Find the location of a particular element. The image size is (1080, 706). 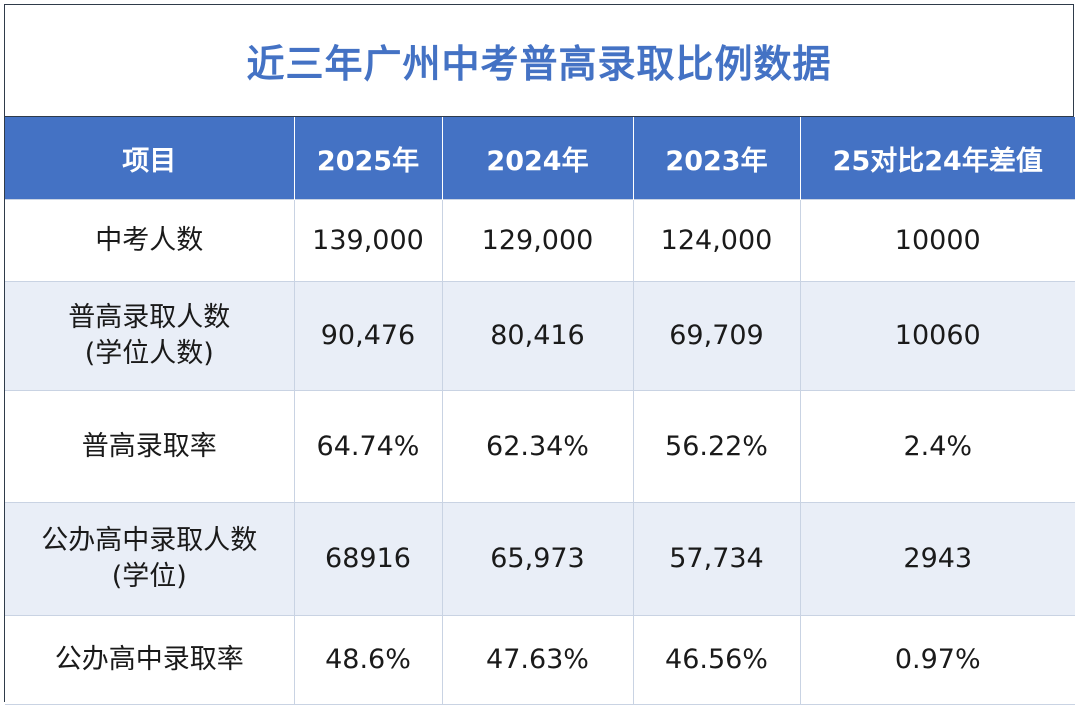

cell-2024: 65,973 is located at coordinates (537, 559).